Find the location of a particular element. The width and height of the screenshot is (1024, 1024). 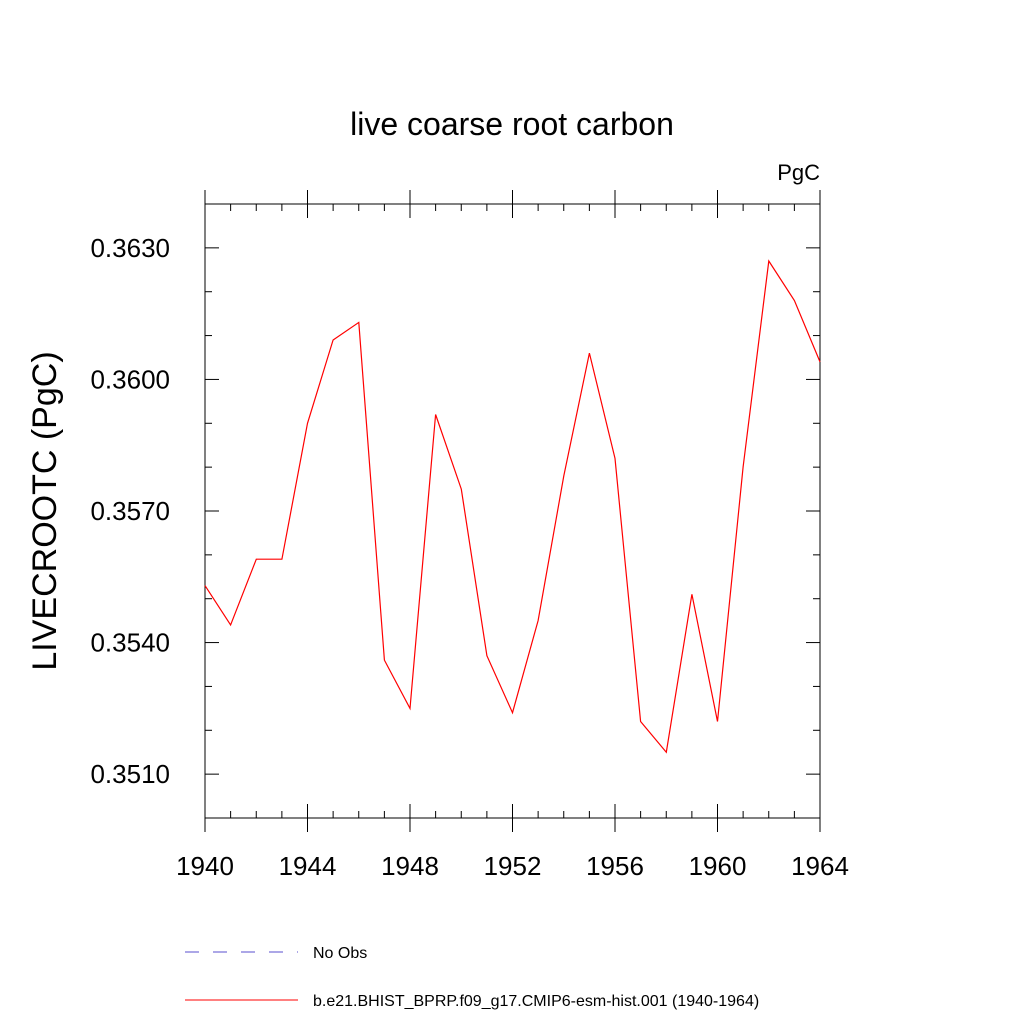

y-tick-label: 0.3630 is located at coordinates (130, 248).